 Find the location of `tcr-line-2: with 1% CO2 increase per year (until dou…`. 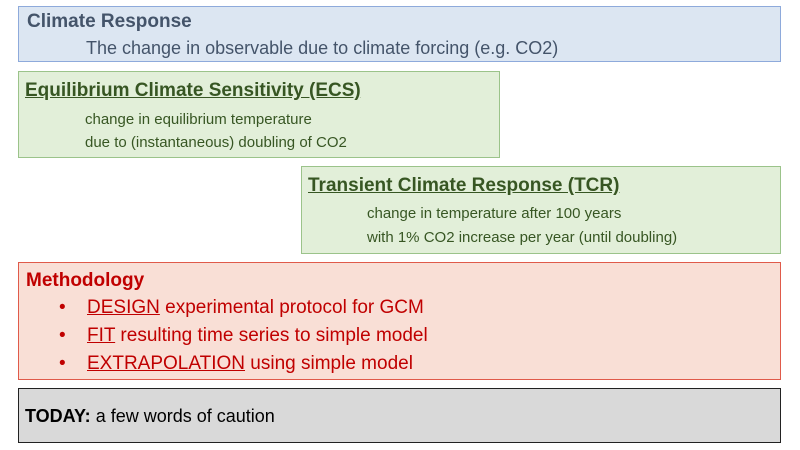

tcr-line-2: with 1% CO2 increase per year (until dou… is located at coordinates (522, 237).